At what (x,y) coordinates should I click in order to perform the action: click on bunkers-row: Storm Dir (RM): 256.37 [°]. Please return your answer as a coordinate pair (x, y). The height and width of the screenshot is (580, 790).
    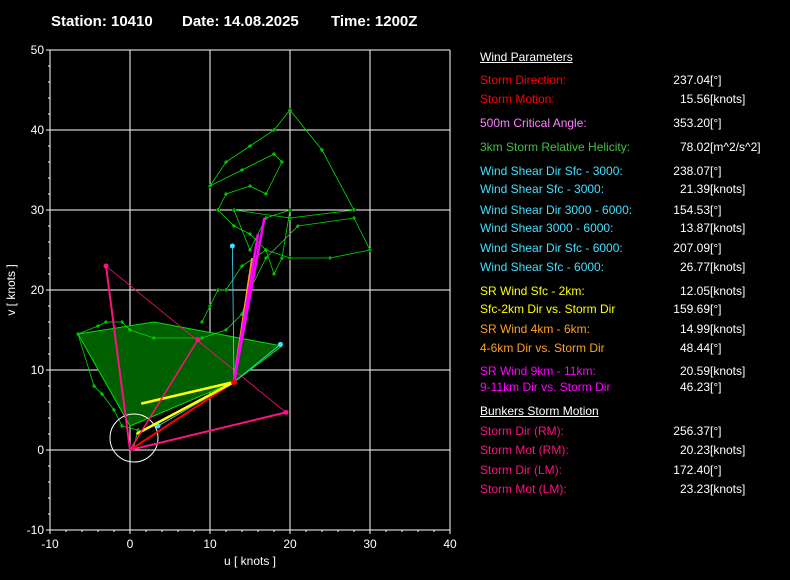
    Looking at the image, I should click on (630, 432).